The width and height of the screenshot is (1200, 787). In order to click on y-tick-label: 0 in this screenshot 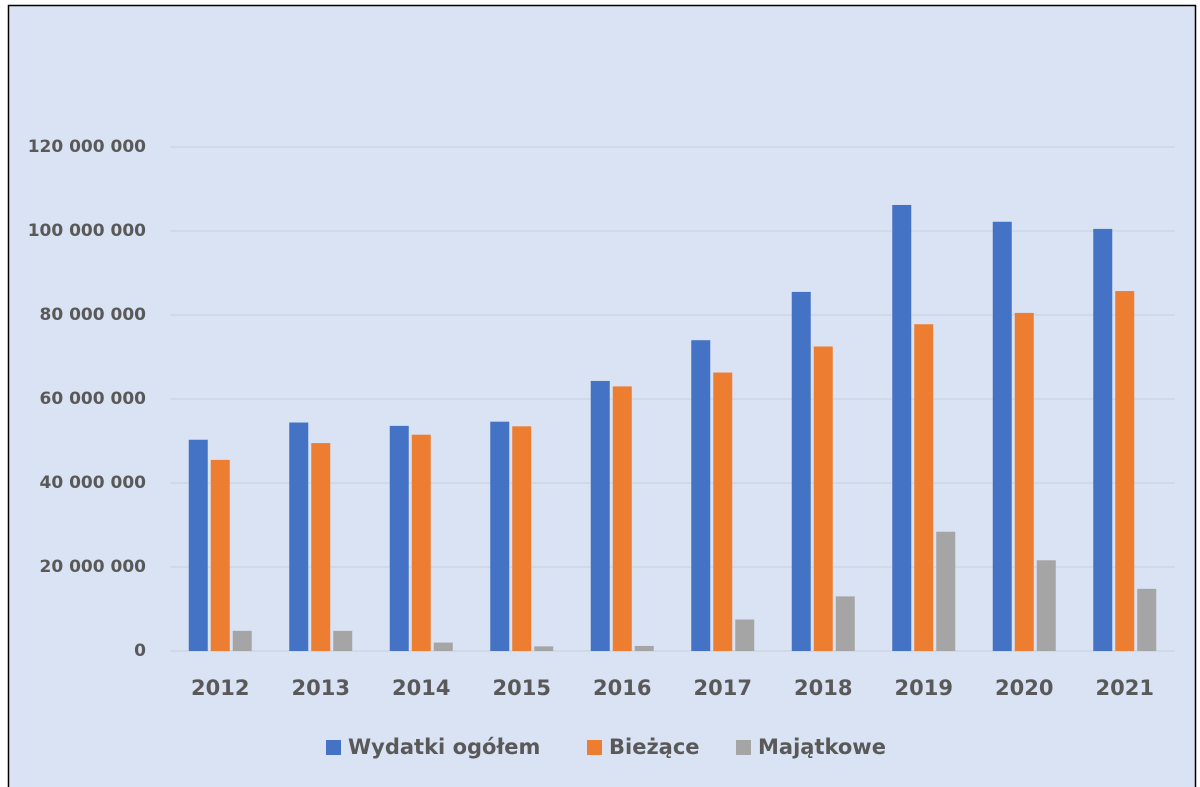, I will do `click(140, 651)`.